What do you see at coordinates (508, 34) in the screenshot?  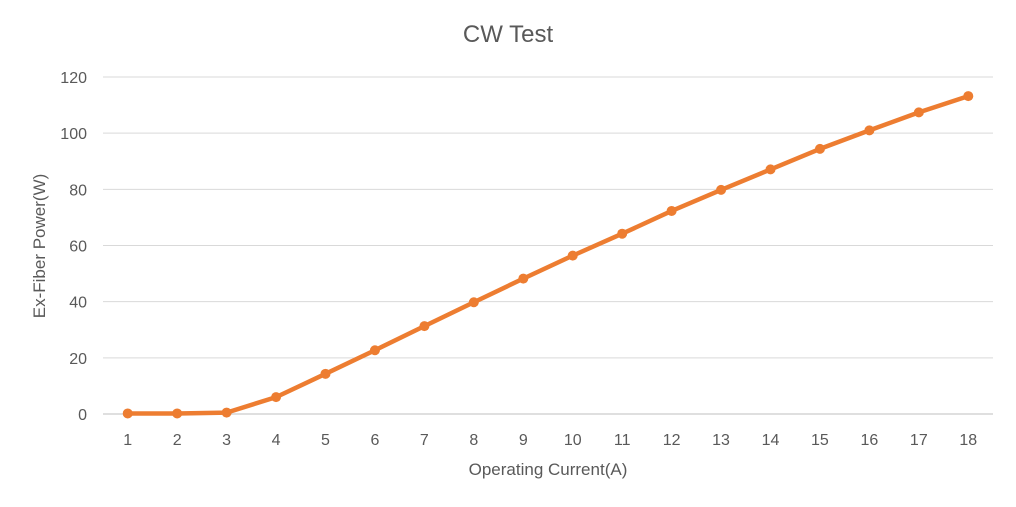 I see `chart-title: CW Test` at bounding box center [508, 34].